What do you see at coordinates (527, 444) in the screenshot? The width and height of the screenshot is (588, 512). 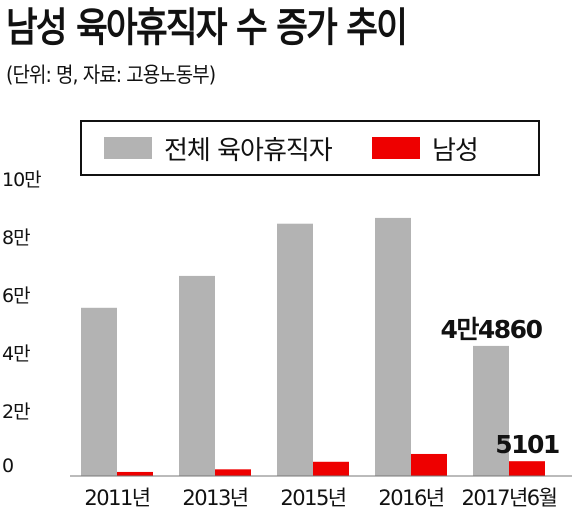 I see `data-label: 5101` at bounding box center [527, 444].